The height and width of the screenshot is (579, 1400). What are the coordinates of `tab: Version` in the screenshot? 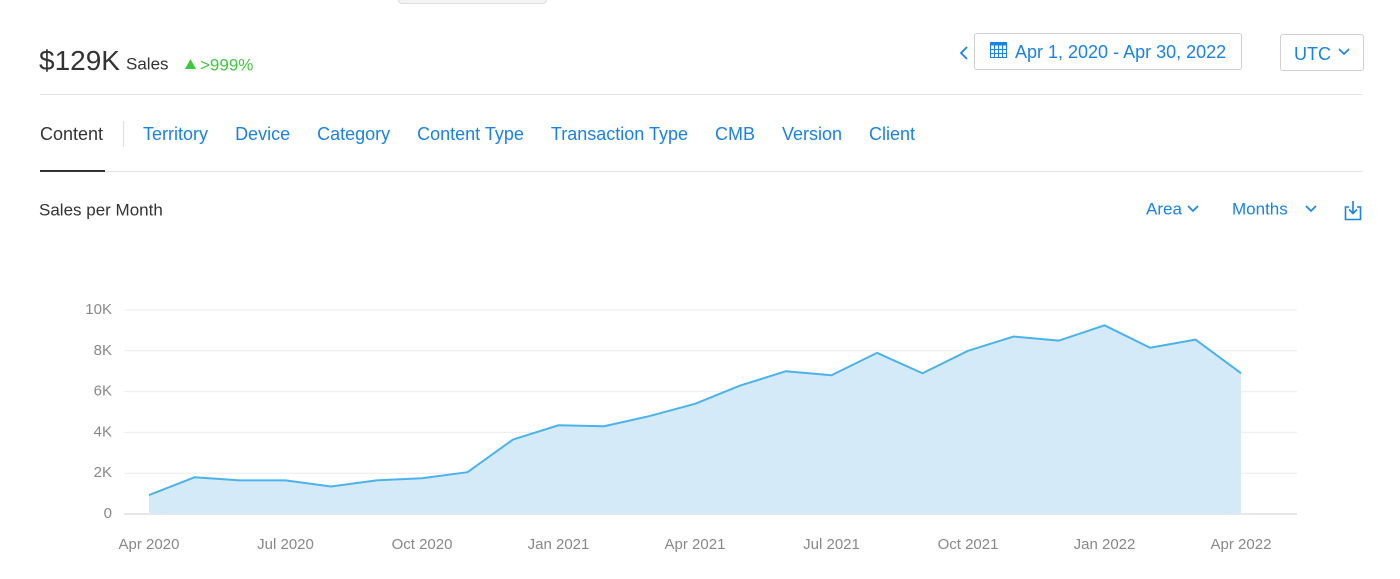 It's located at (812, 133).